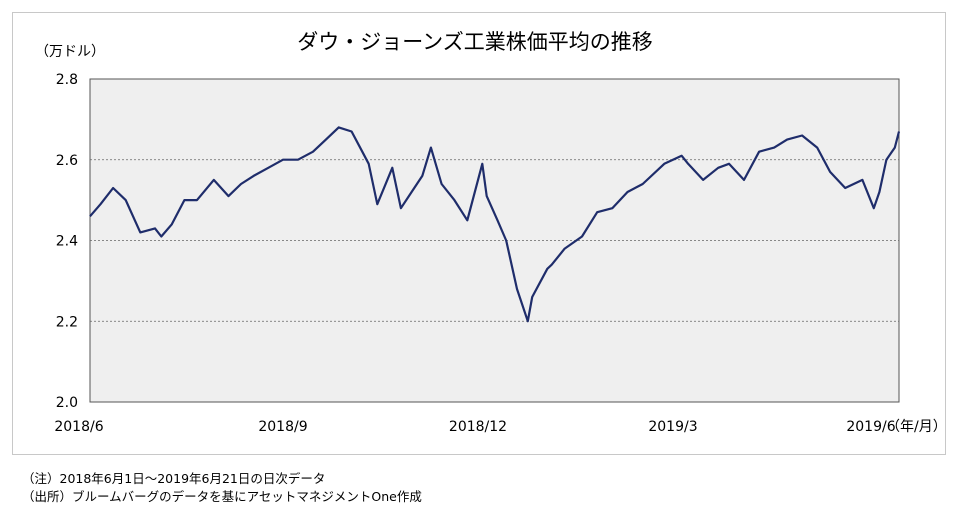 The image size is (960, 516). I want to click on chart-title: ダウ・ジョーンズ工業株価平均の推移, so click(475, 42).